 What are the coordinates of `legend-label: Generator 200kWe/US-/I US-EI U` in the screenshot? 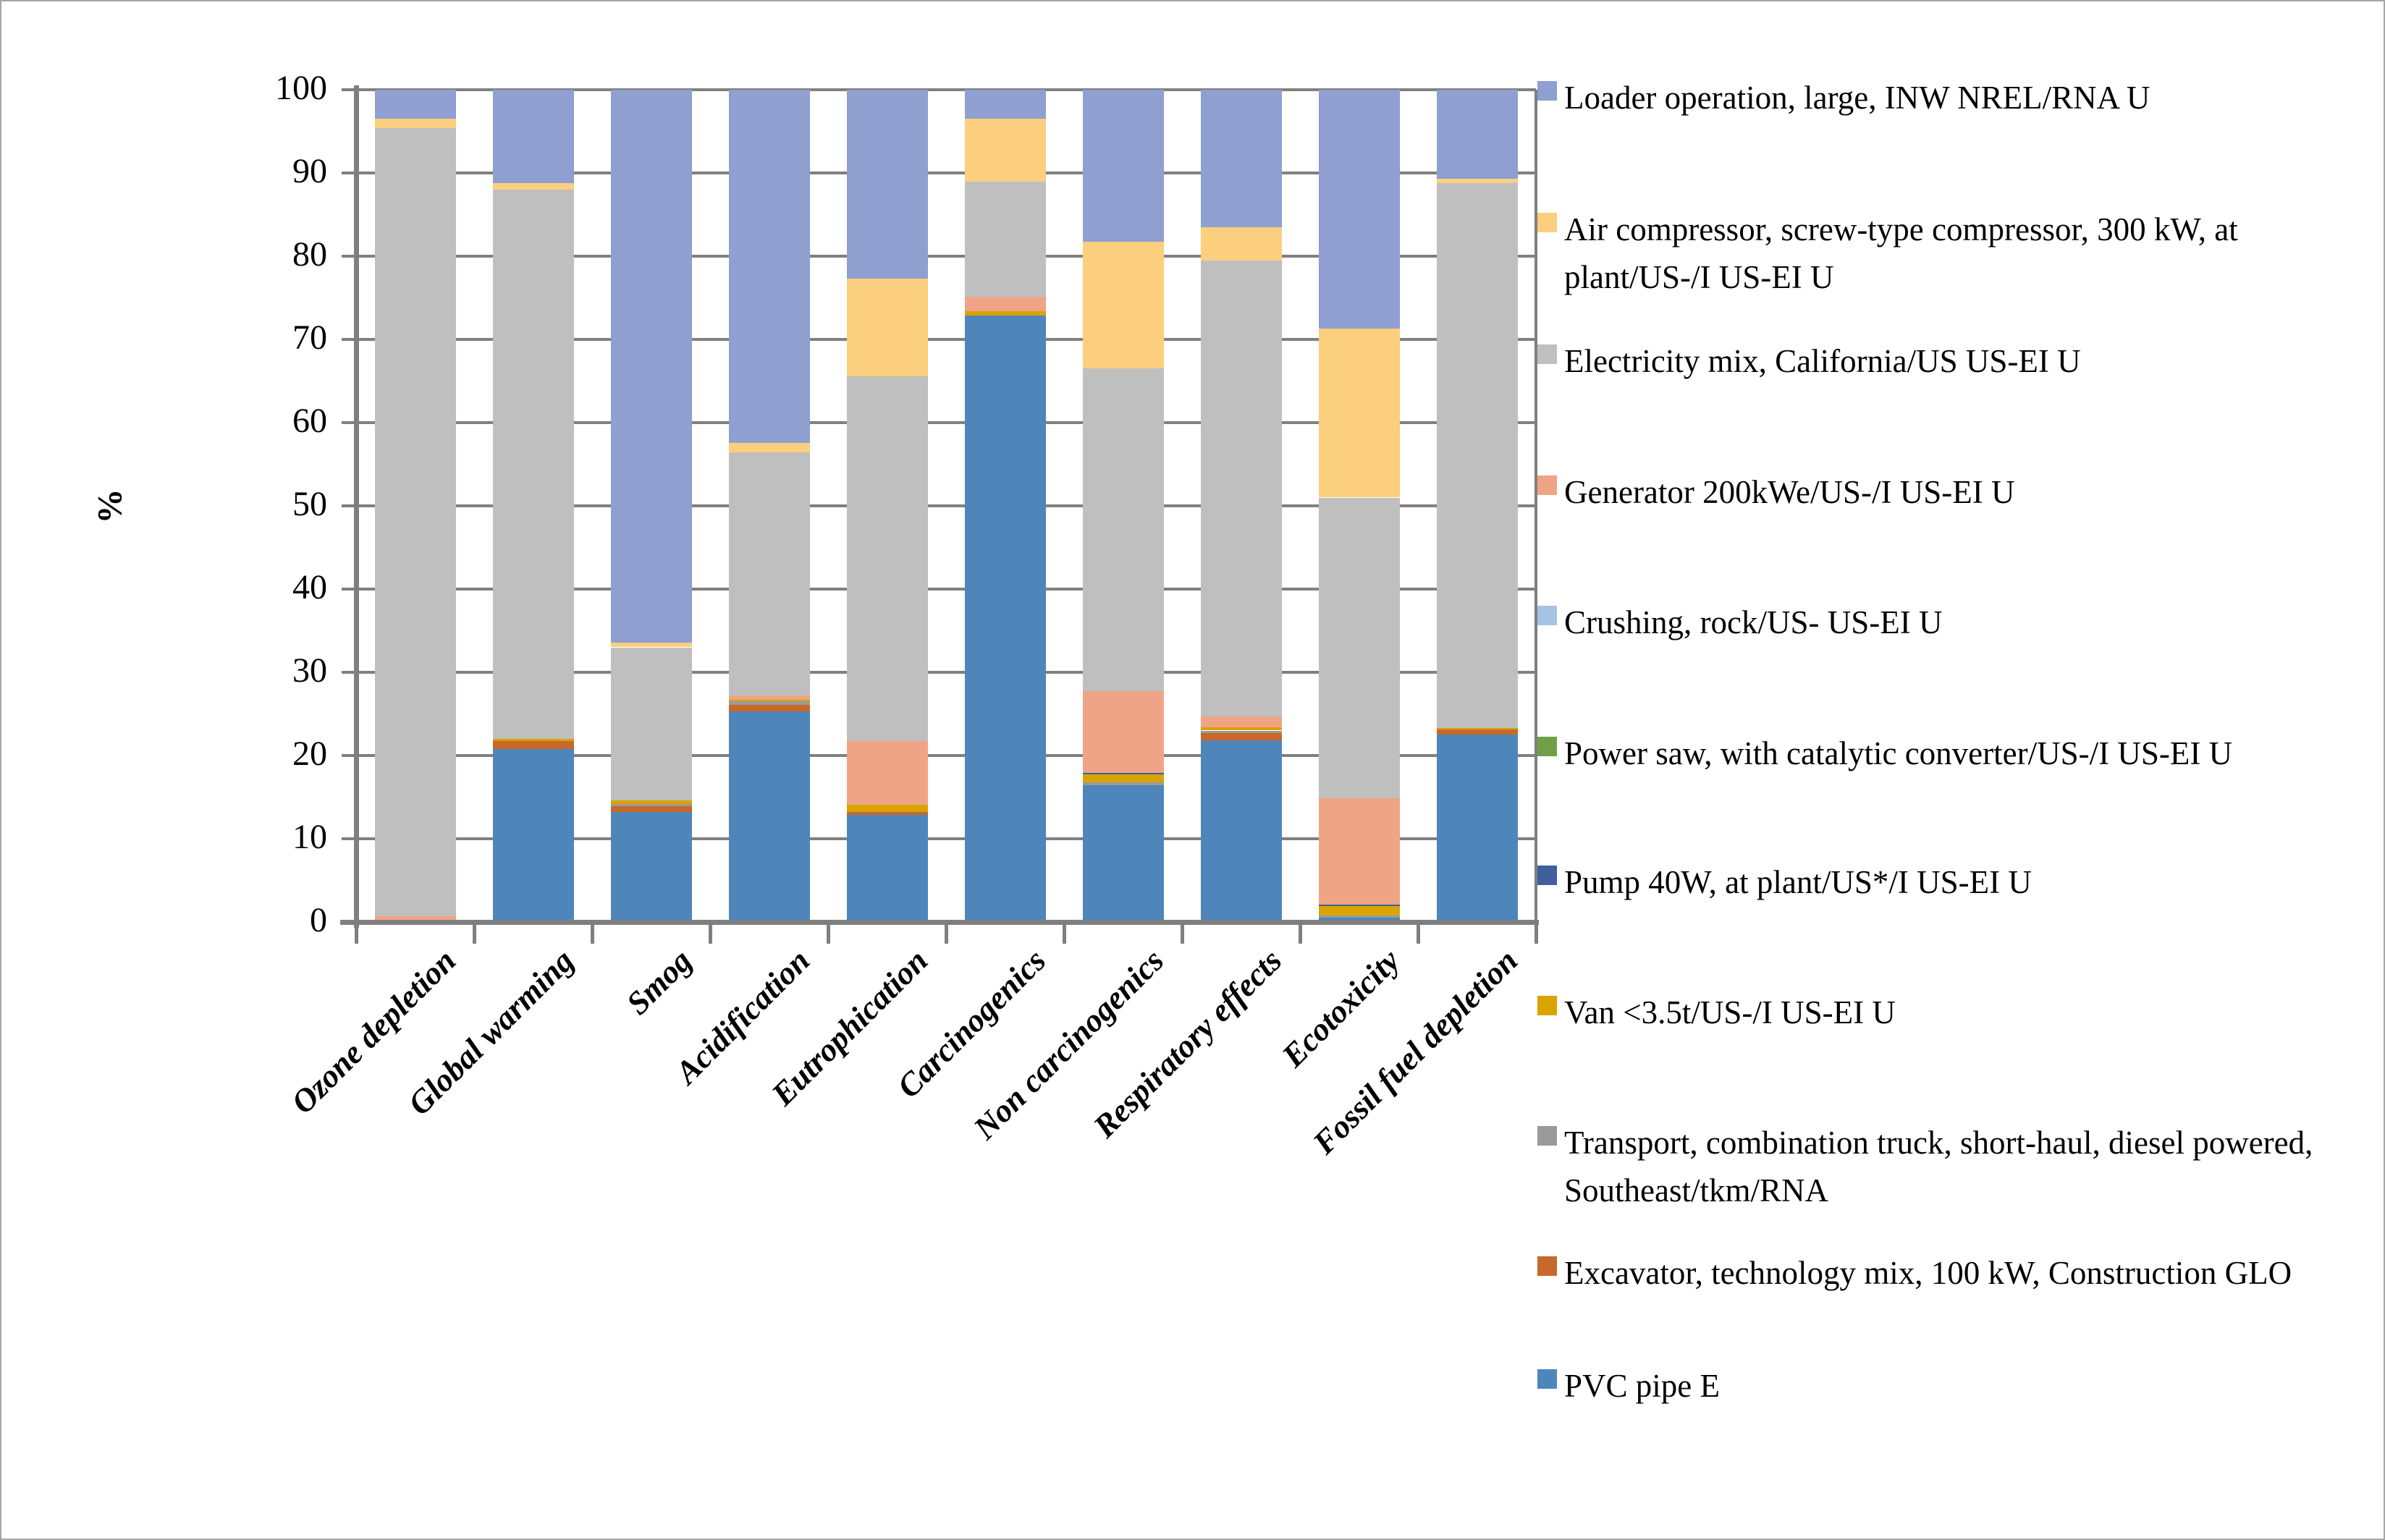 It's located at (1789, 492).